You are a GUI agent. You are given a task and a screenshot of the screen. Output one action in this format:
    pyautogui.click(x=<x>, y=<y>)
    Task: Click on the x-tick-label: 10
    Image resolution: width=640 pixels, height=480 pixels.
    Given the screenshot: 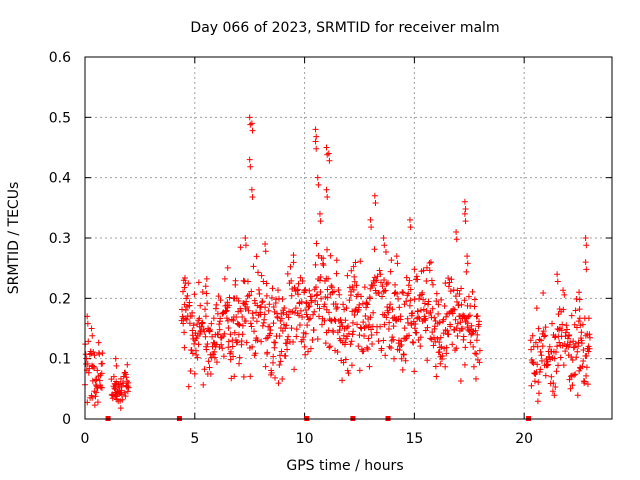 What is the action you would take?
    pyautogui.click(x=305, y=439)
    